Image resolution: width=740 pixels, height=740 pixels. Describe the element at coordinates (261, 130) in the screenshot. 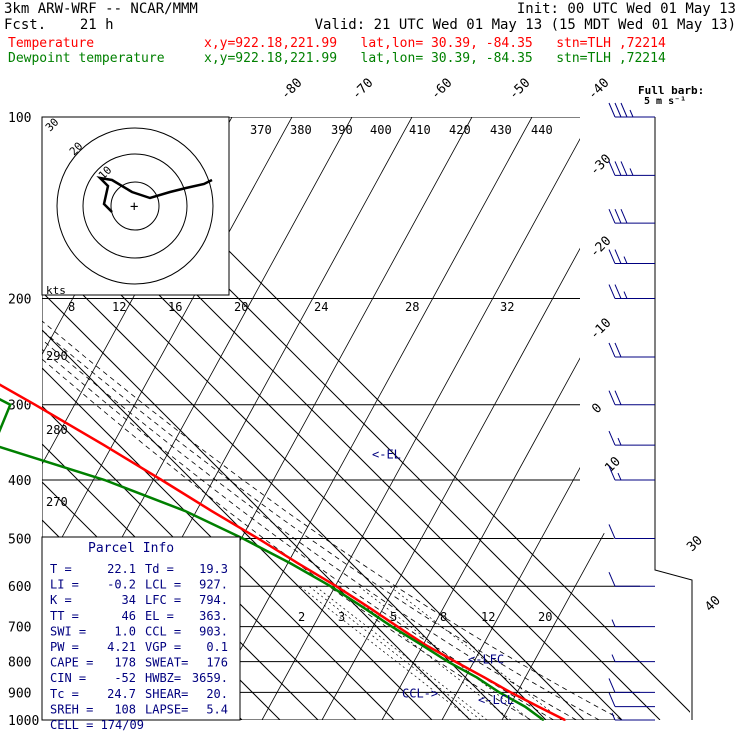

I see `theta-label: 370` at that location.